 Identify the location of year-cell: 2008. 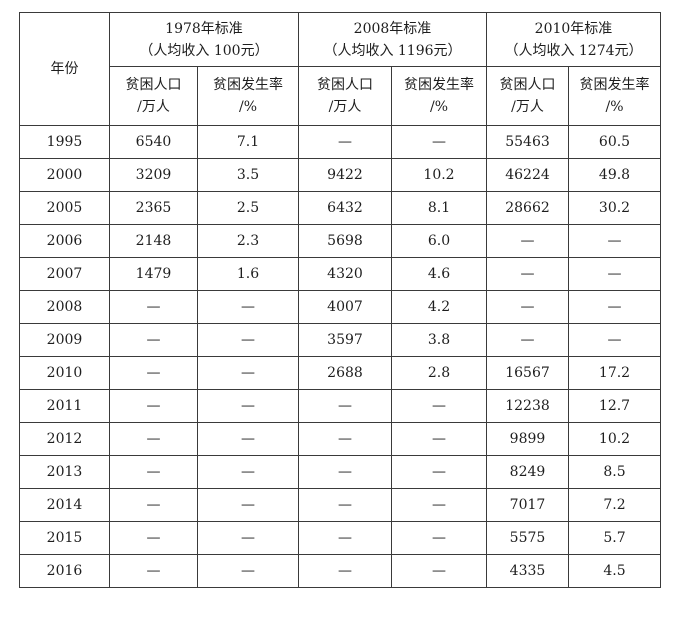
(64, 307).